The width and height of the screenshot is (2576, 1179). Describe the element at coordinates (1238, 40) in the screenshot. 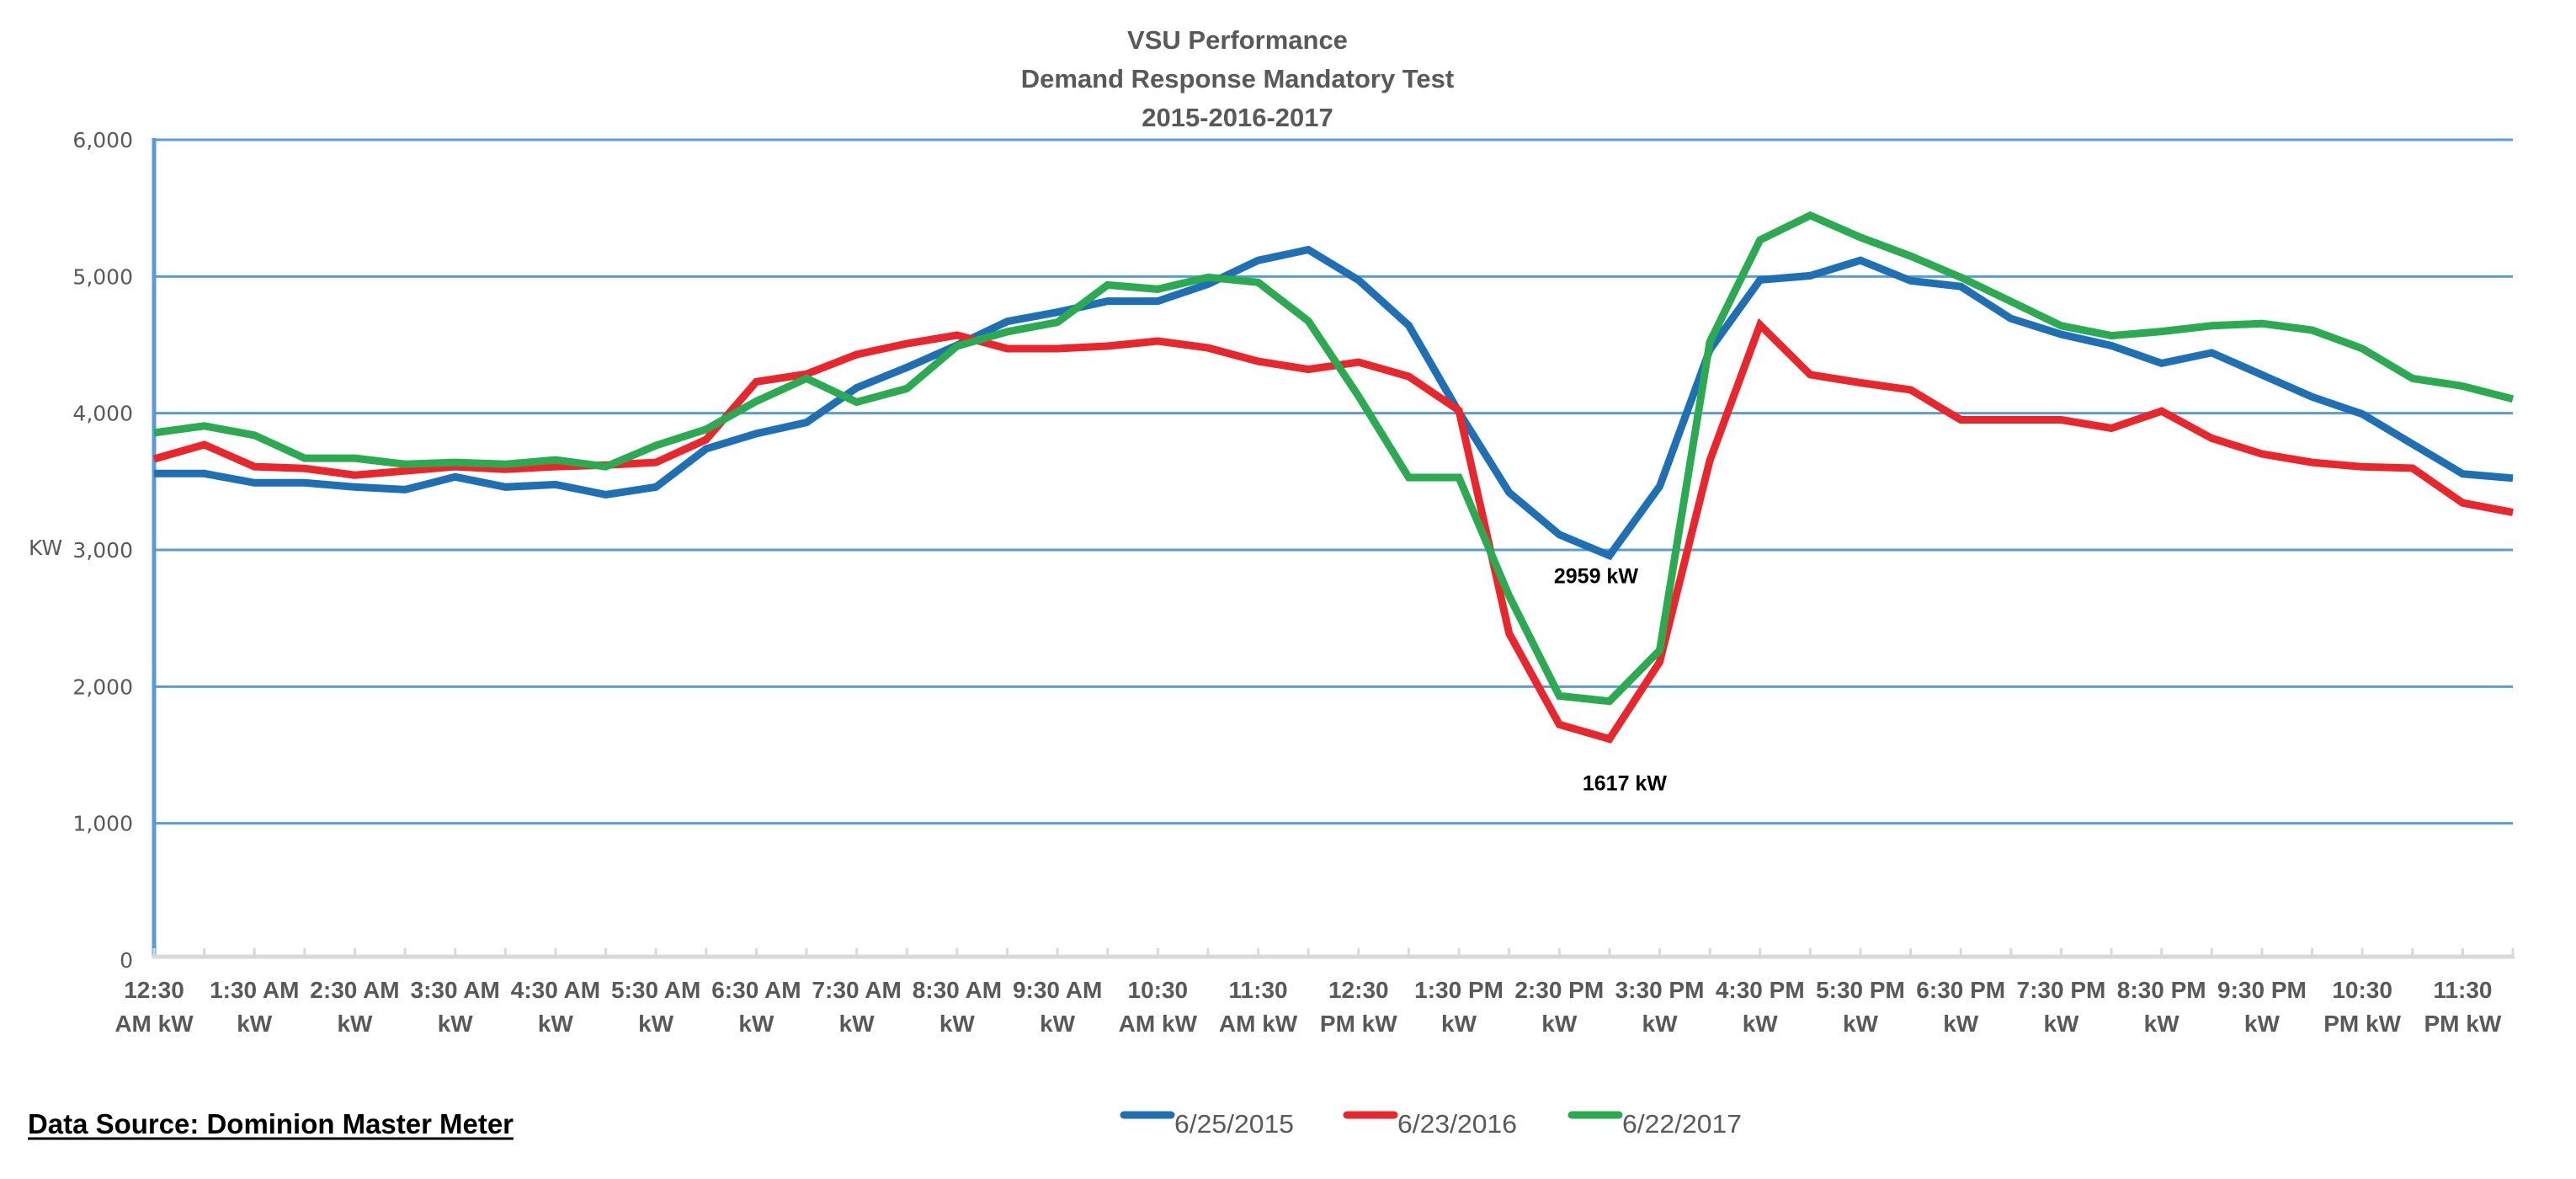

I see `title-line-1: VSU Performance` at that location.